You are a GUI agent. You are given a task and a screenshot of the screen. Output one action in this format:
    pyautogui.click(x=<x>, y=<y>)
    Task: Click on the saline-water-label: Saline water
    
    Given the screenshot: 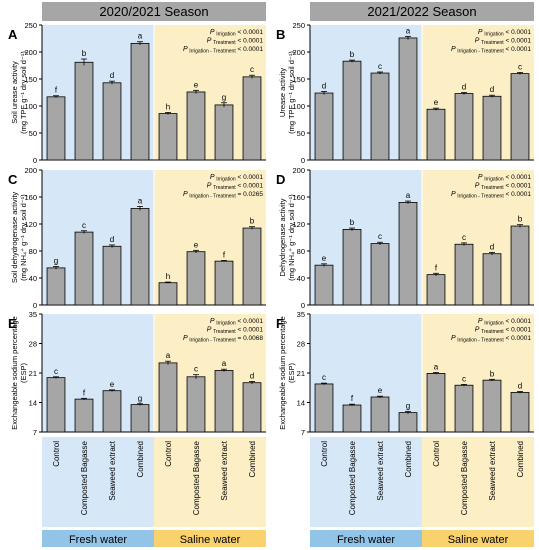 What is the action you would take?
    pyautogui.click(x=210, y=540)
    